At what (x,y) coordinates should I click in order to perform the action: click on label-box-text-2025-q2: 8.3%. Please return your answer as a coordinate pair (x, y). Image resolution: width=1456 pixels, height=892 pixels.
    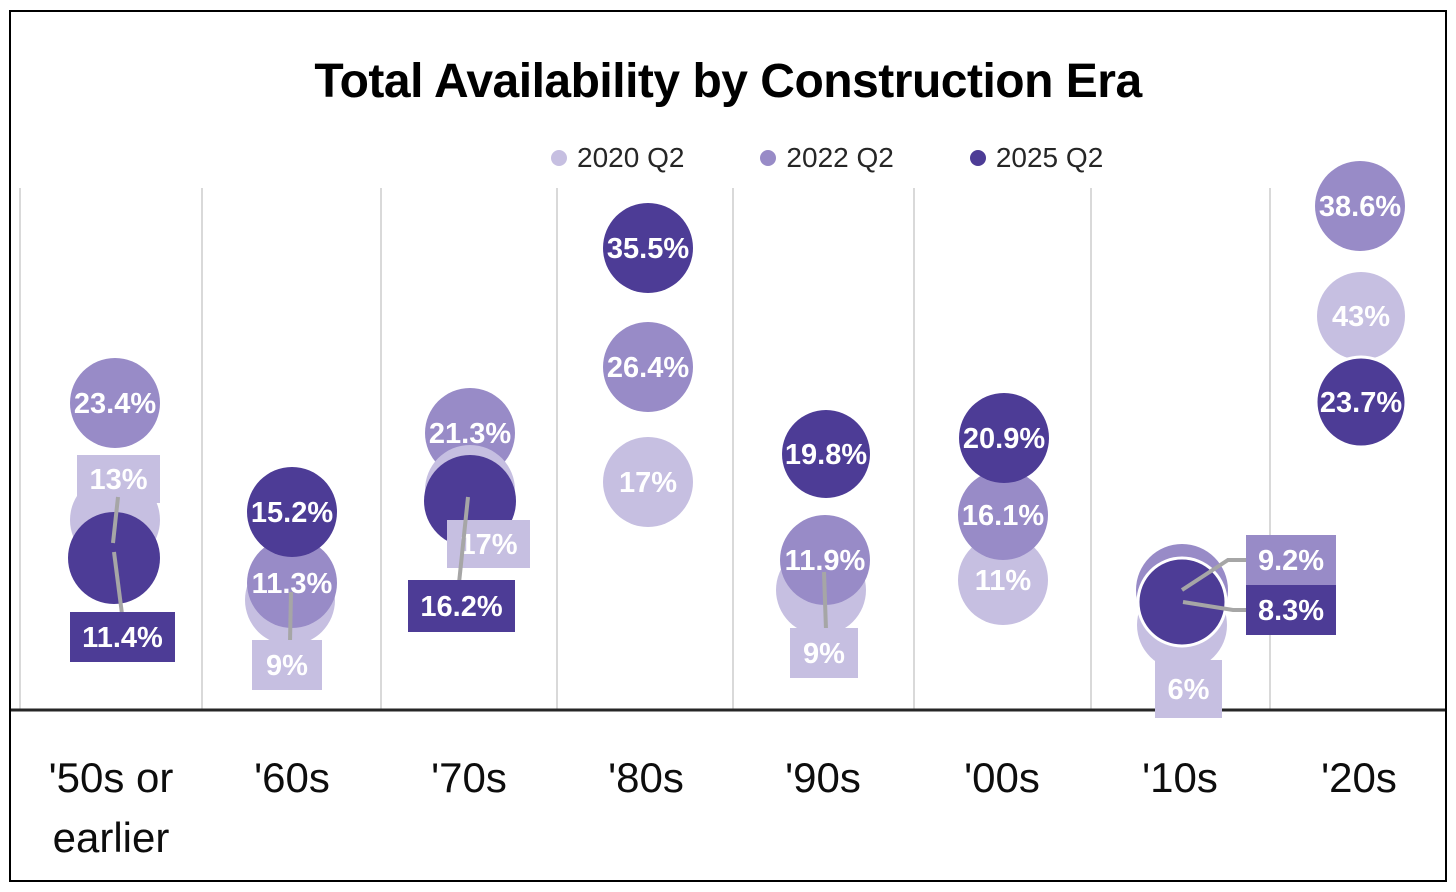
    Looking at the image, I should click on (1291, 611).